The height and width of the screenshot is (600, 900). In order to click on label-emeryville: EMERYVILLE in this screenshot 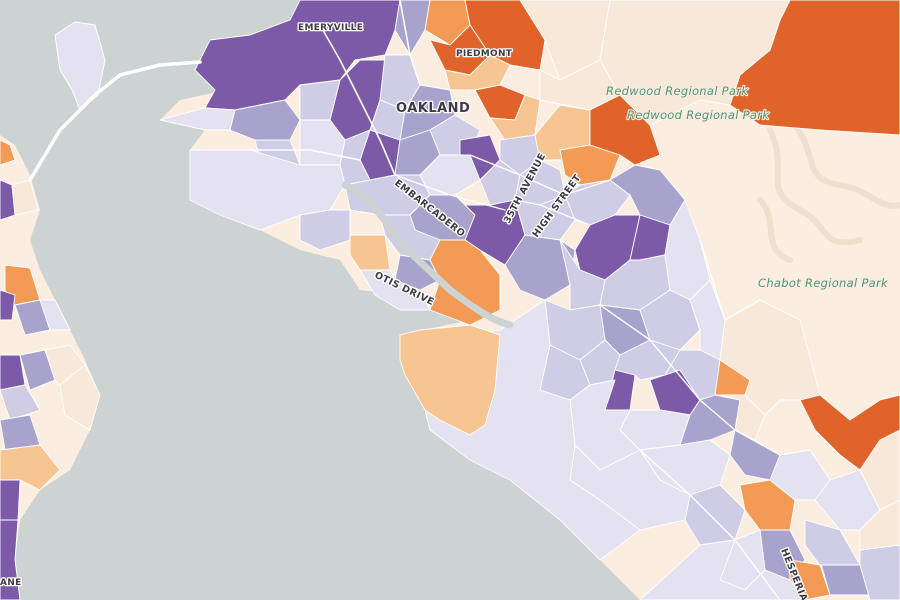, I will do `click(330, 28)`.